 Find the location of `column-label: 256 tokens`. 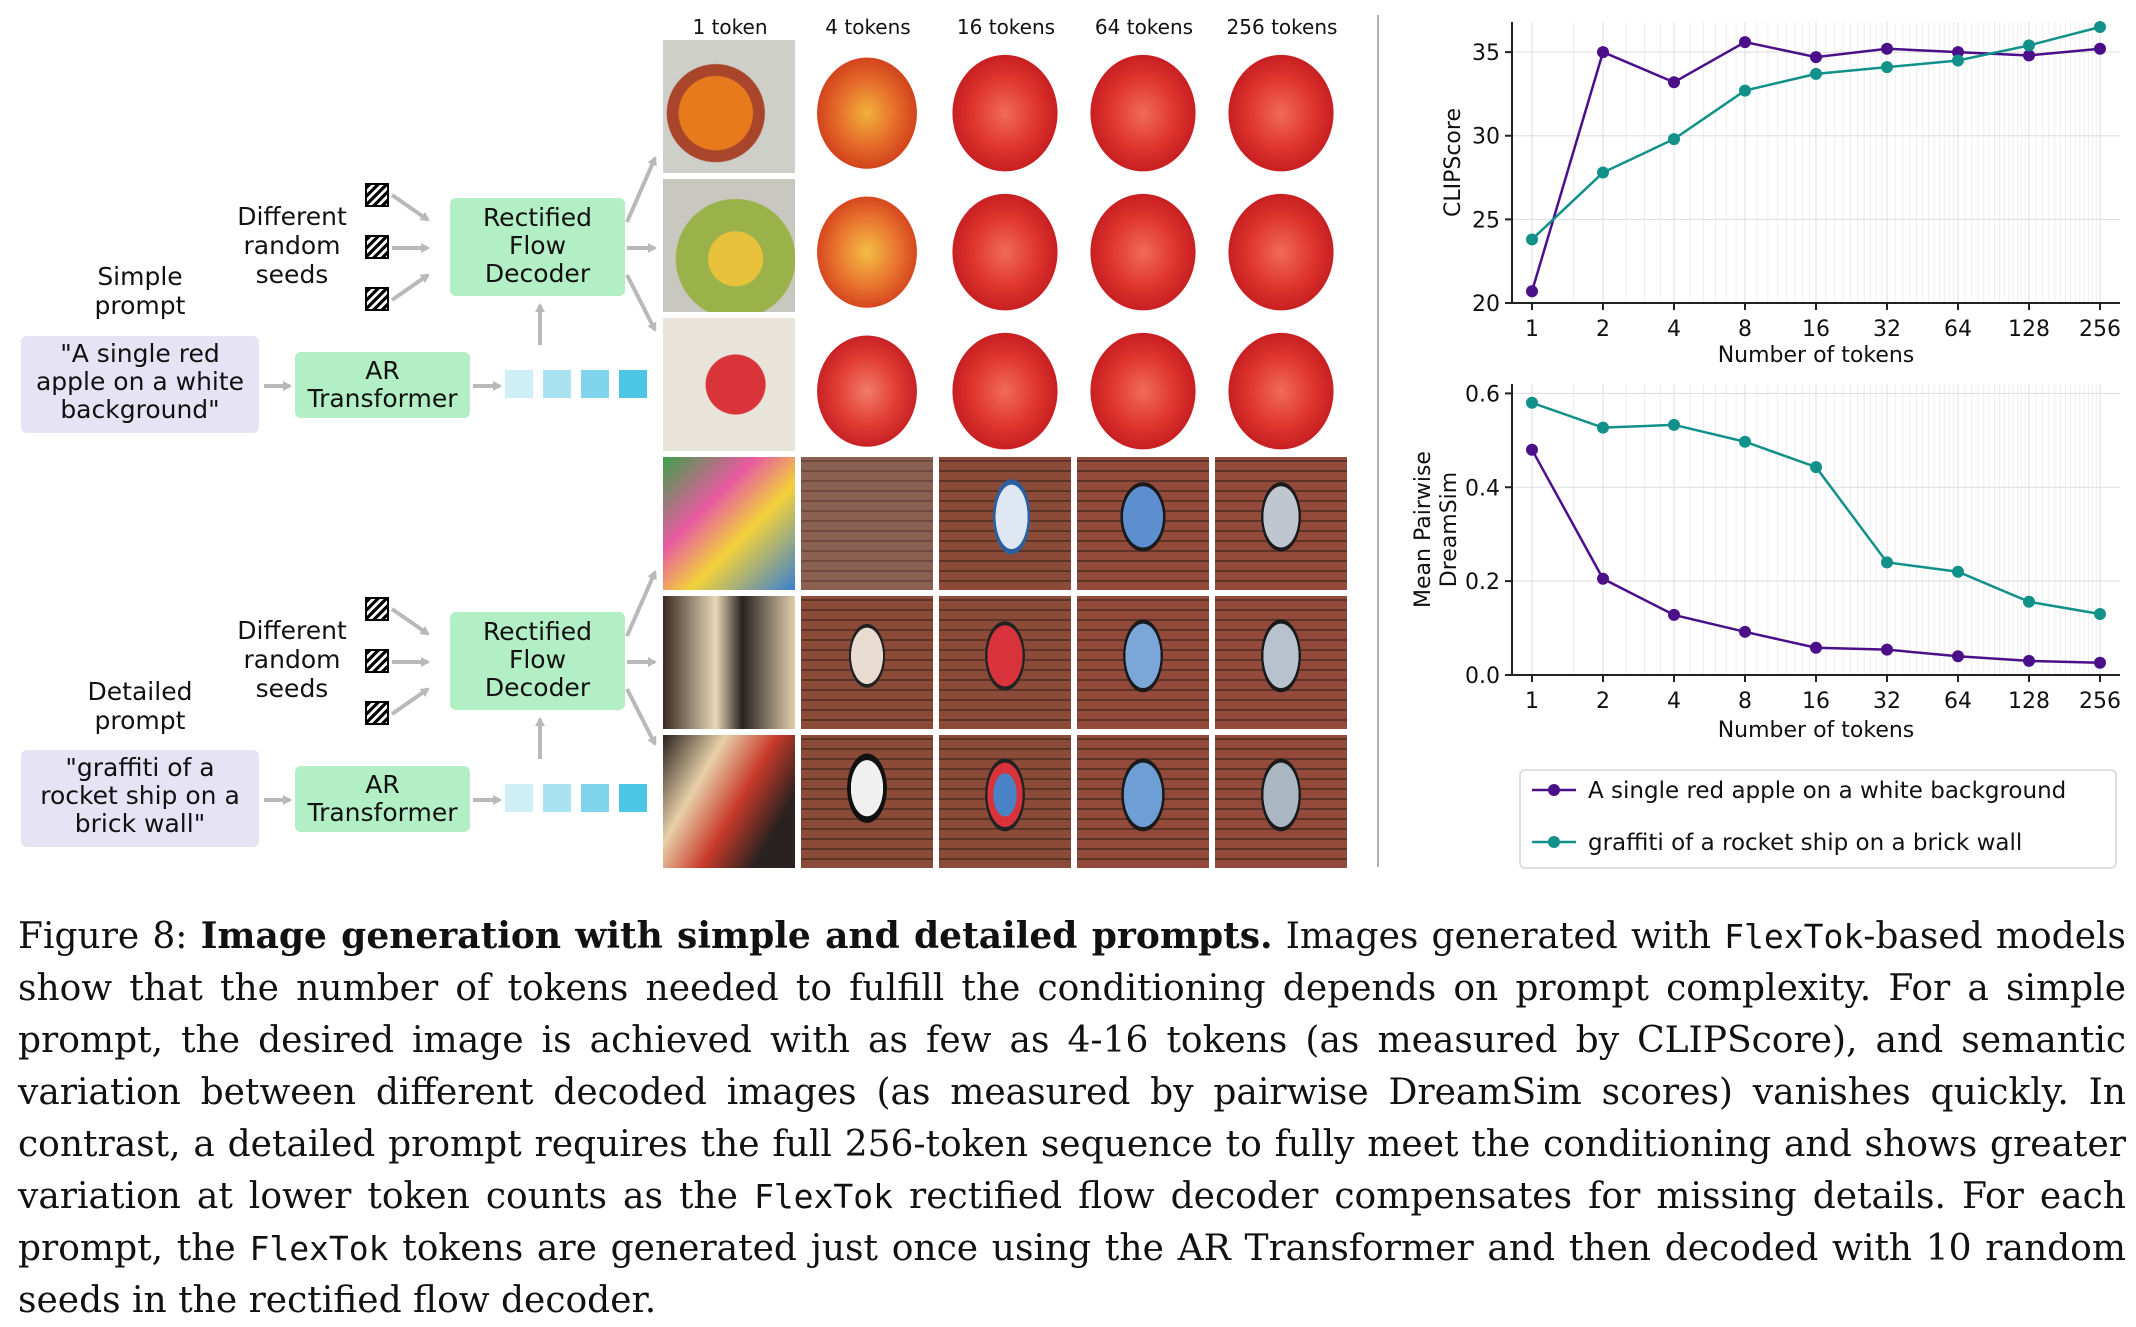

column-label: 256 tokens is located at coordinates (1282, 27).